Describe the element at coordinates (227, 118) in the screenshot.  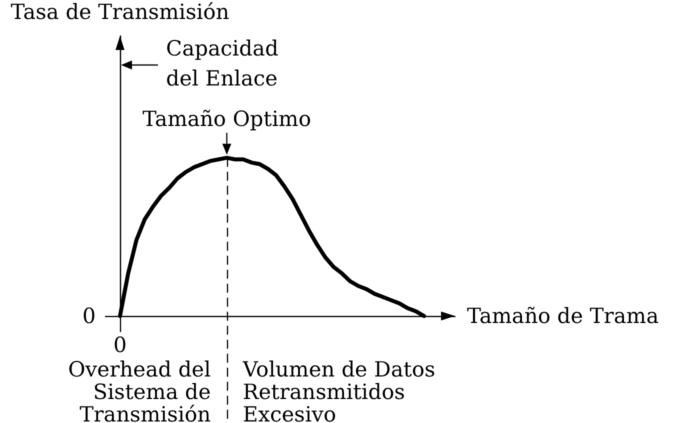
I see `annotation: Tamaño Optimo` at that location.